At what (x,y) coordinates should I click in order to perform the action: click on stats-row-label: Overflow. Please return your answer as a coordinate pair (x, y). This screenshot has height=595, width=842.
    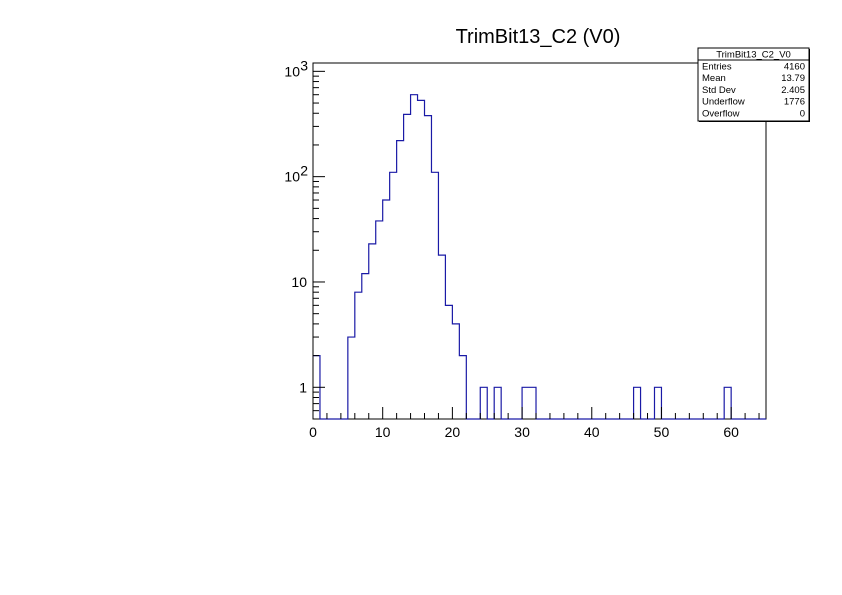
    Looking at the image, I should click on (721, 114).